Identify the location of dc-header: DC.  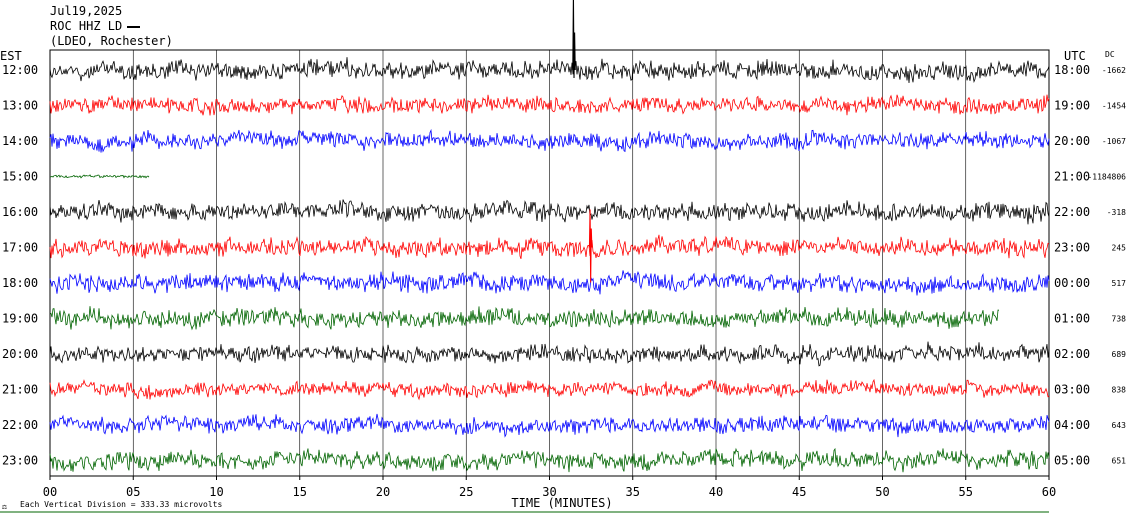
(1110, 54).